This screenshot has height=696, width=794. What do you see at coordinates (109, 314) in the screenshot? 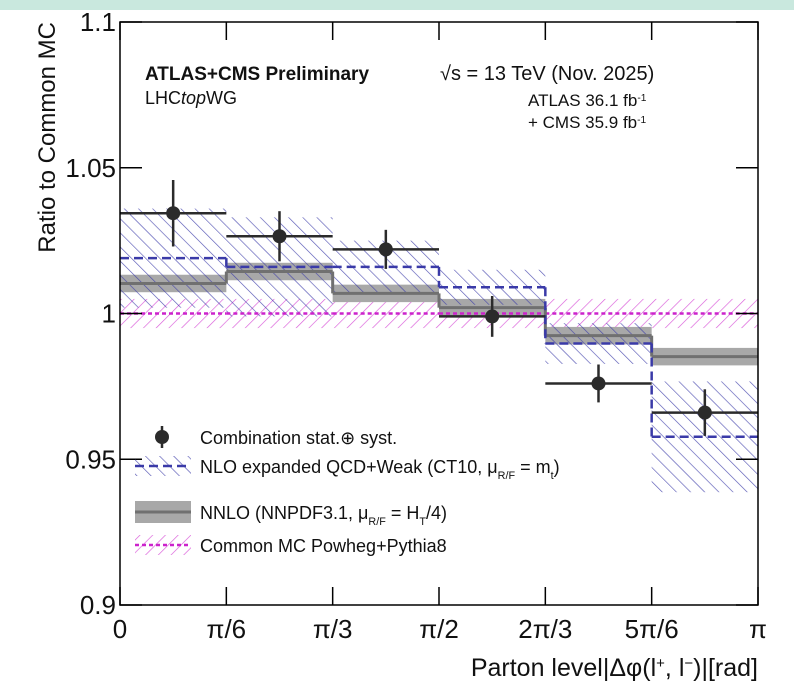
I see `y-tick-label: 1` at bounding box center [109, 314].